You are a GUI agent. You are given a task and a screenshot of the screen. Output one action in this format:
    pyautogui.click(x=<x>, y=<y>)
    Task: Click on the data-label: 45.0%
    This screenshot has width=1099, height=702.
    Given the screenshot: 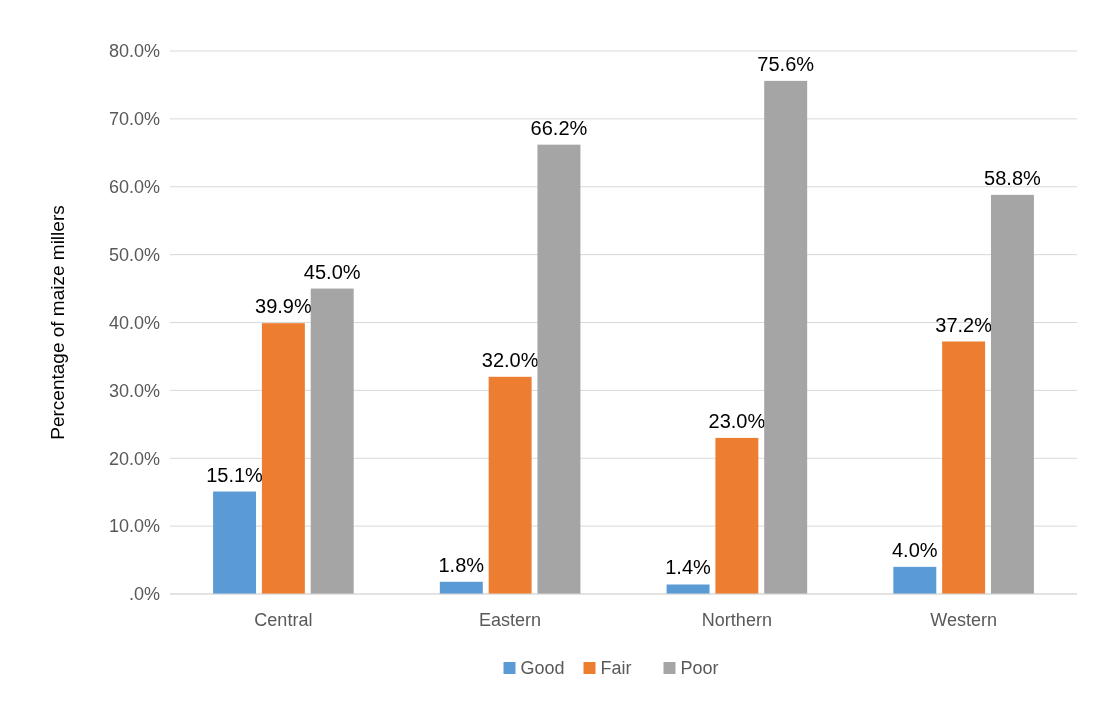 What is the action you would take?
    pyautogui.click(x=332, y=271)
    